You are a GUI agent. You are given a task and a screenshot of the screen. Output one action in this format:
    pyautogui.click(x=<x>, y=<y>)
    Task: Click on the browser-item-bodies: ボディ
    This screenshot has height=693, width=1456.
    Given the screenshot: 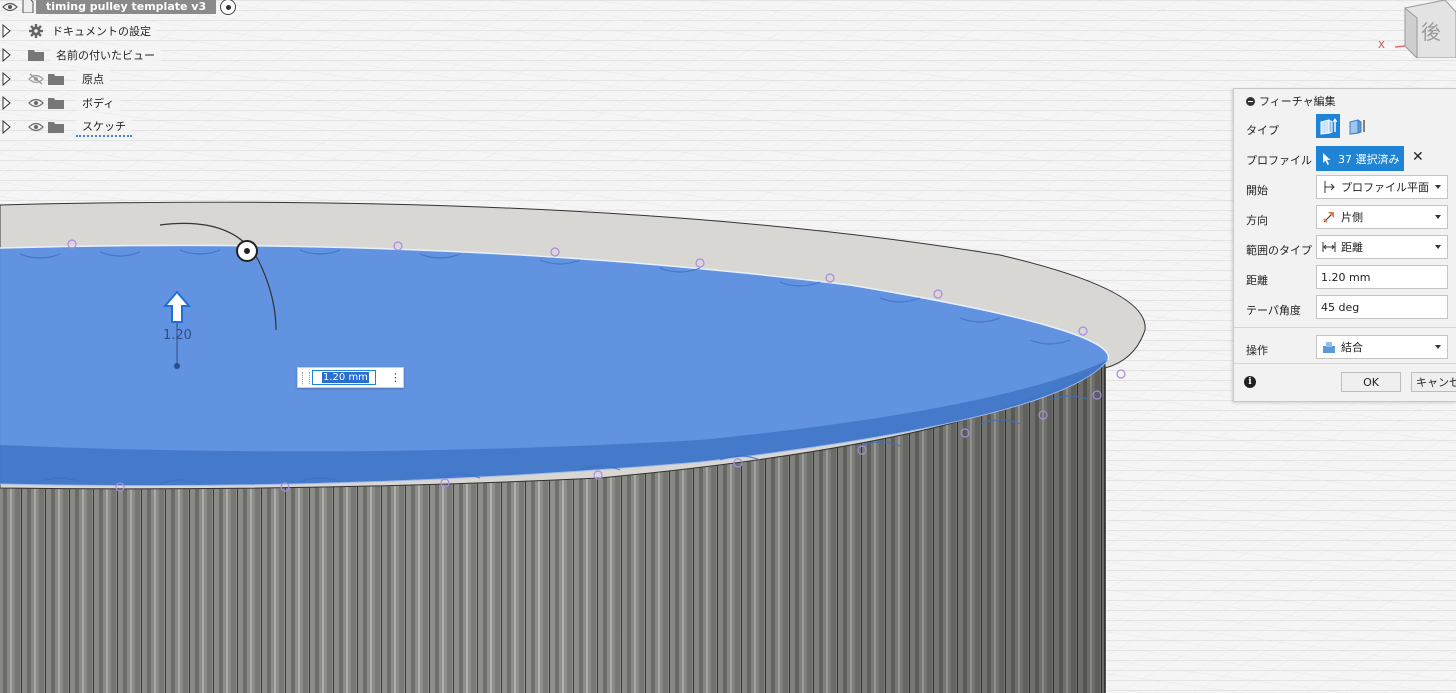 What is the action you would take?
    pyautogui.click(x=60, y=103)
    